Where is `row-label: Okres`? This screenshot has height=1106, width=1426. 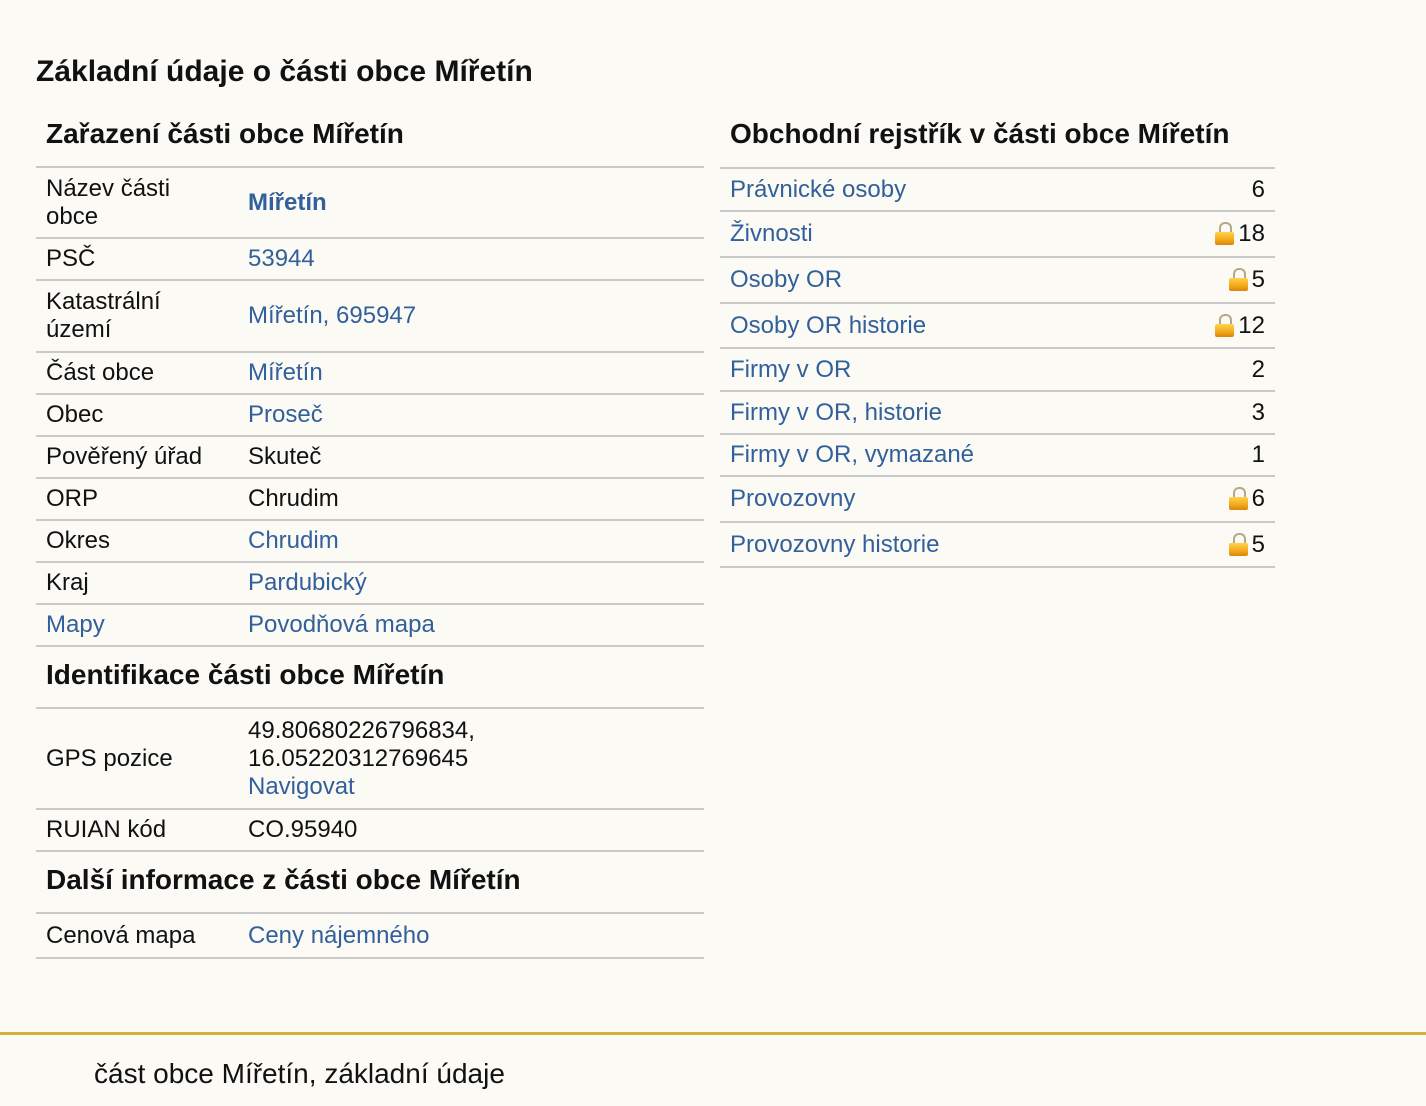 row-label: Okres is located at coordinates (137, 541).